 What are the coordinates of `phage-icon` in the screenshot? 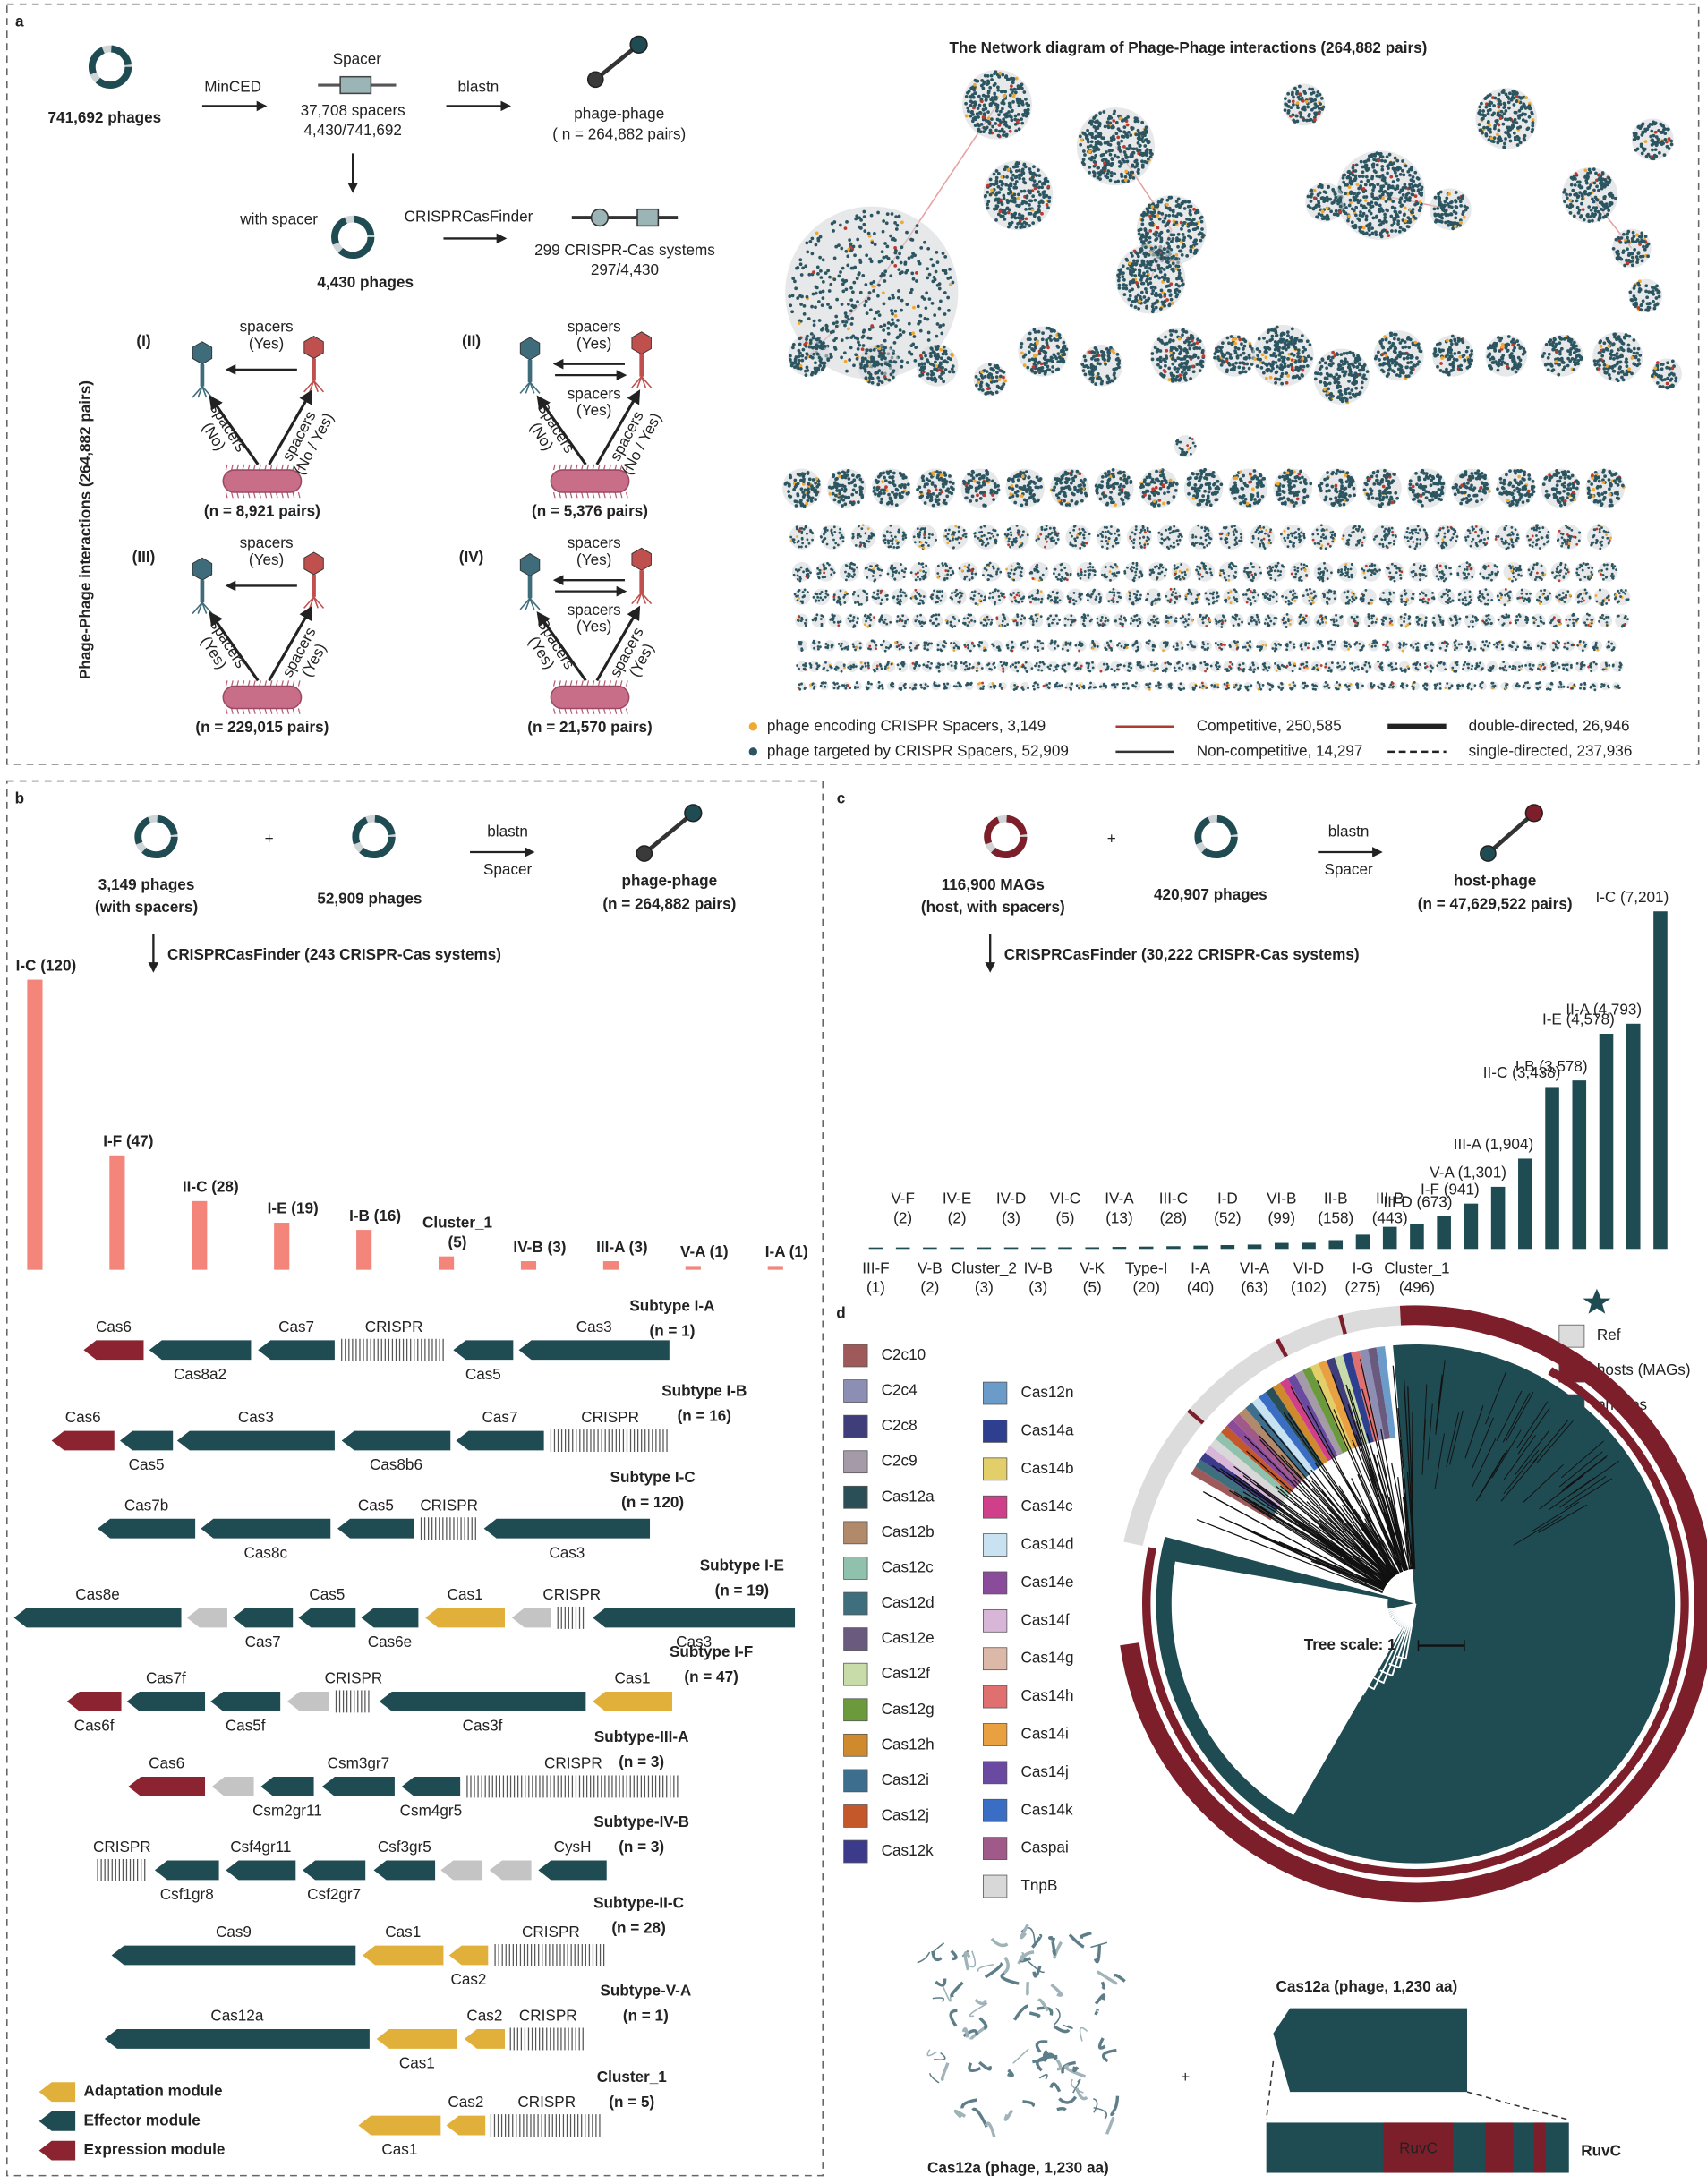 It's located at (313, 563).